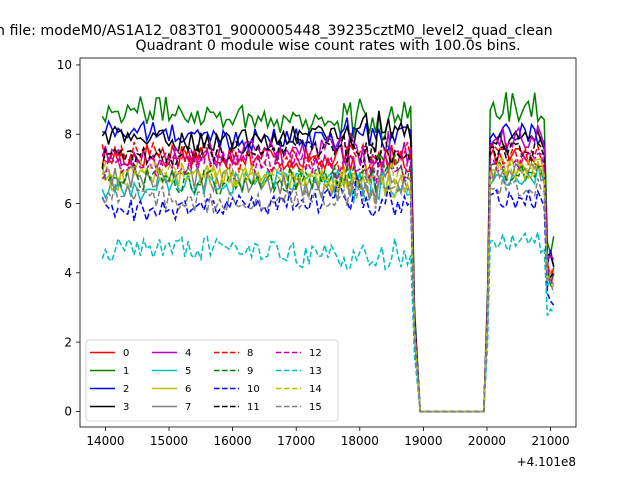 The image size is (640, 480). Describe the element at coordinates (315, 407) in the screenshot. I see `legend-label-15: 15` at that location.